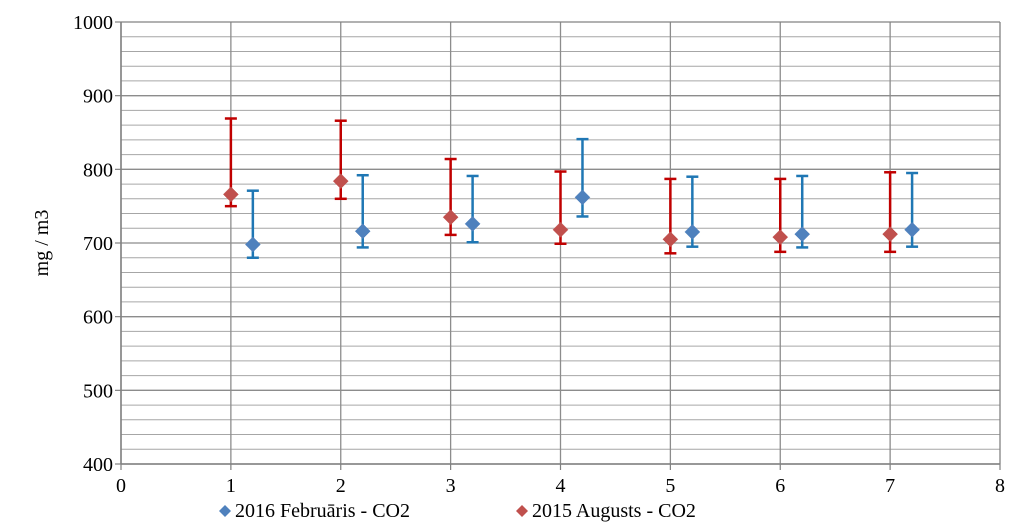 This screenshot has height=531, width=1013. What do you see at coordinates (93, 23) in the screenshot?
I see `y-tick-label: 1000` at bounding box center [93, 23].